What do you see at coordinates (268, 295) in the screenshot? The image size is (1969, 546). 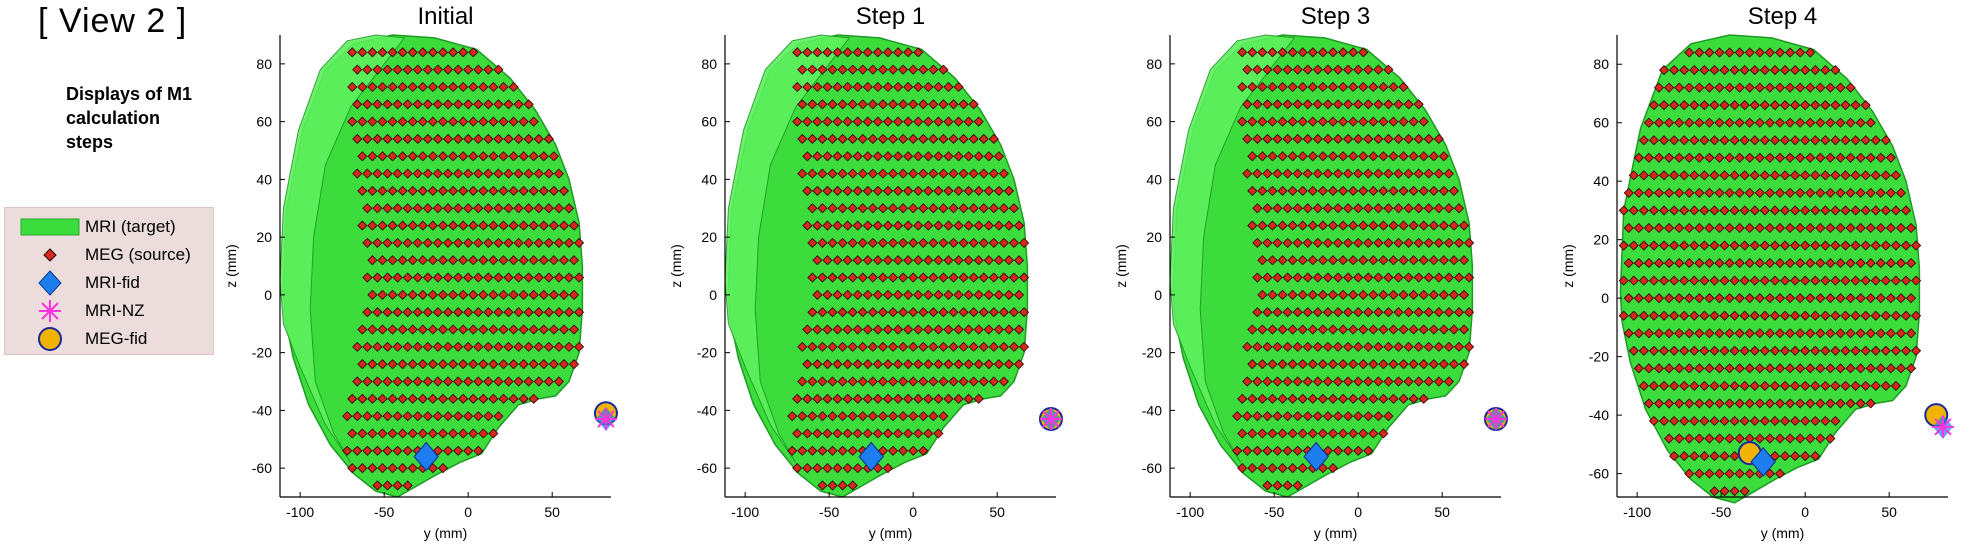 I see `y-tick-label: 0` at bounding box center [268, 295].